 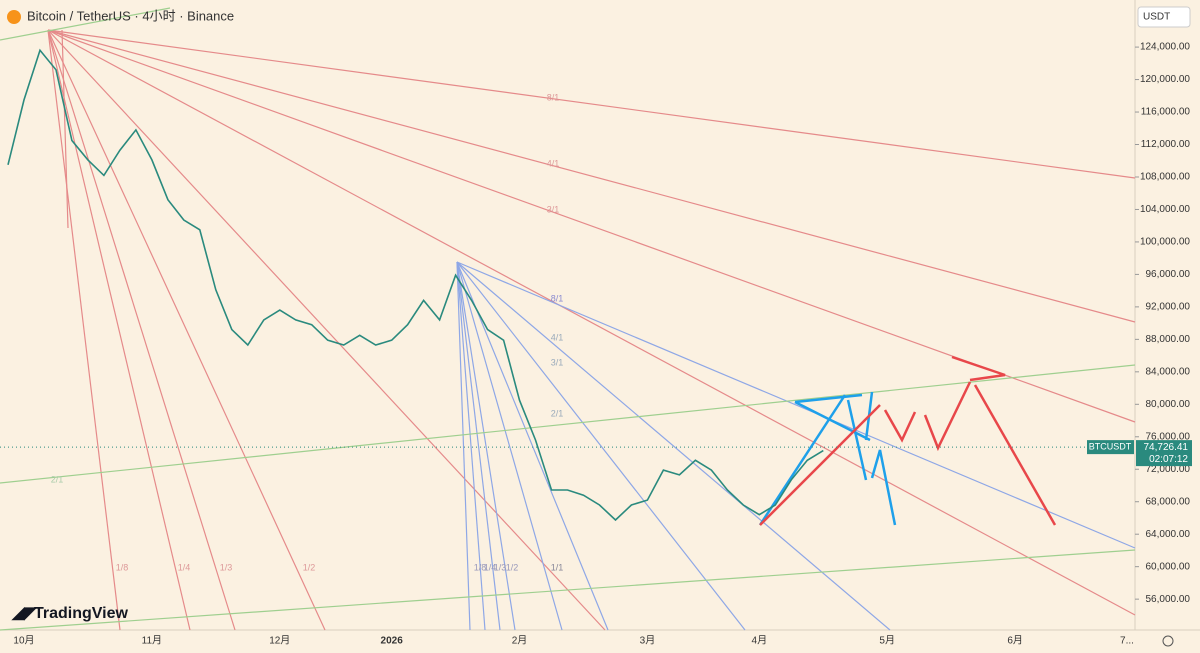 What do you see at coordinates (1168, 501) in the screenshot?
I see `y-tick-label: 68,000.00` at bounding box center [1168, 501].